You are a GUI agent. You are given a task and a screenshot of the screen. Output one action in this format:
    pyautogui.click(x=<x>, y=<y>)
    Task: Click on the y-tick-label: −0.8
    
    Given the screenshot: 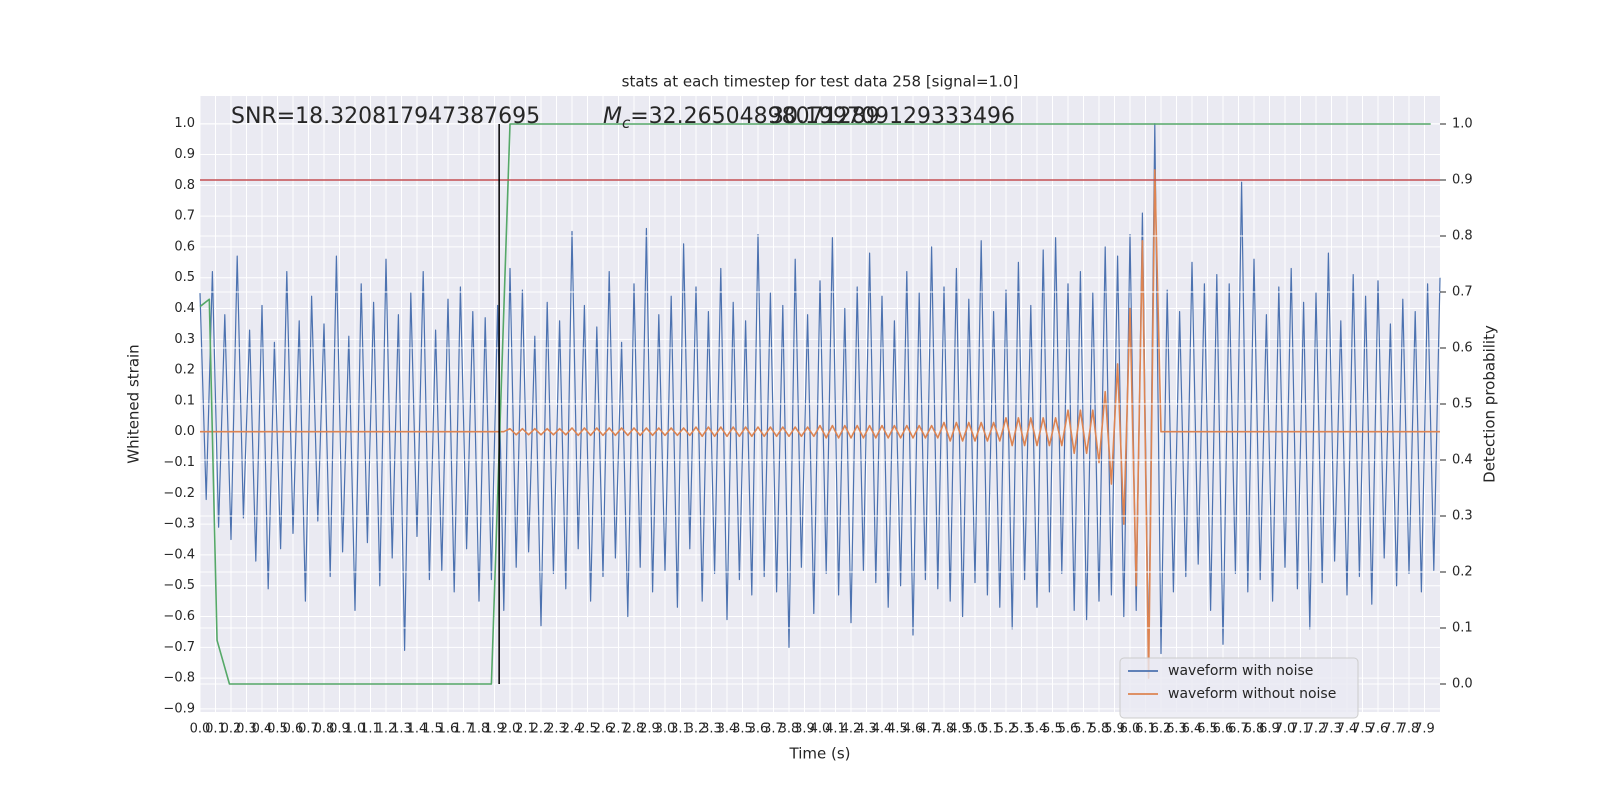 What is the action you would take?
    pyautogui.click(x=179, y=678)
    